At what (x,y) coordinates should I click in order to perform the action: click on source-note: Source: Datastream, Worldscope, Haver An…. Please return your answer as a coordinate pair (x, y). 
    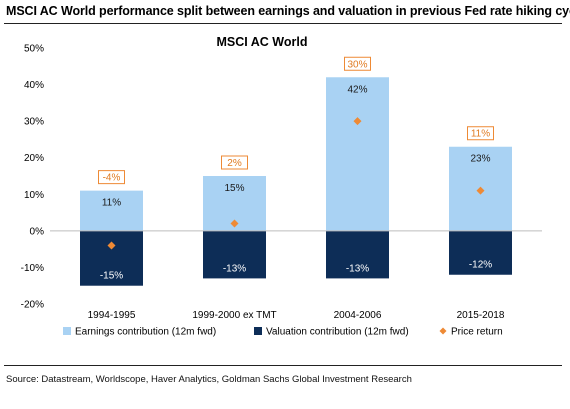
    Looking at the image, I should click on (209, 379).